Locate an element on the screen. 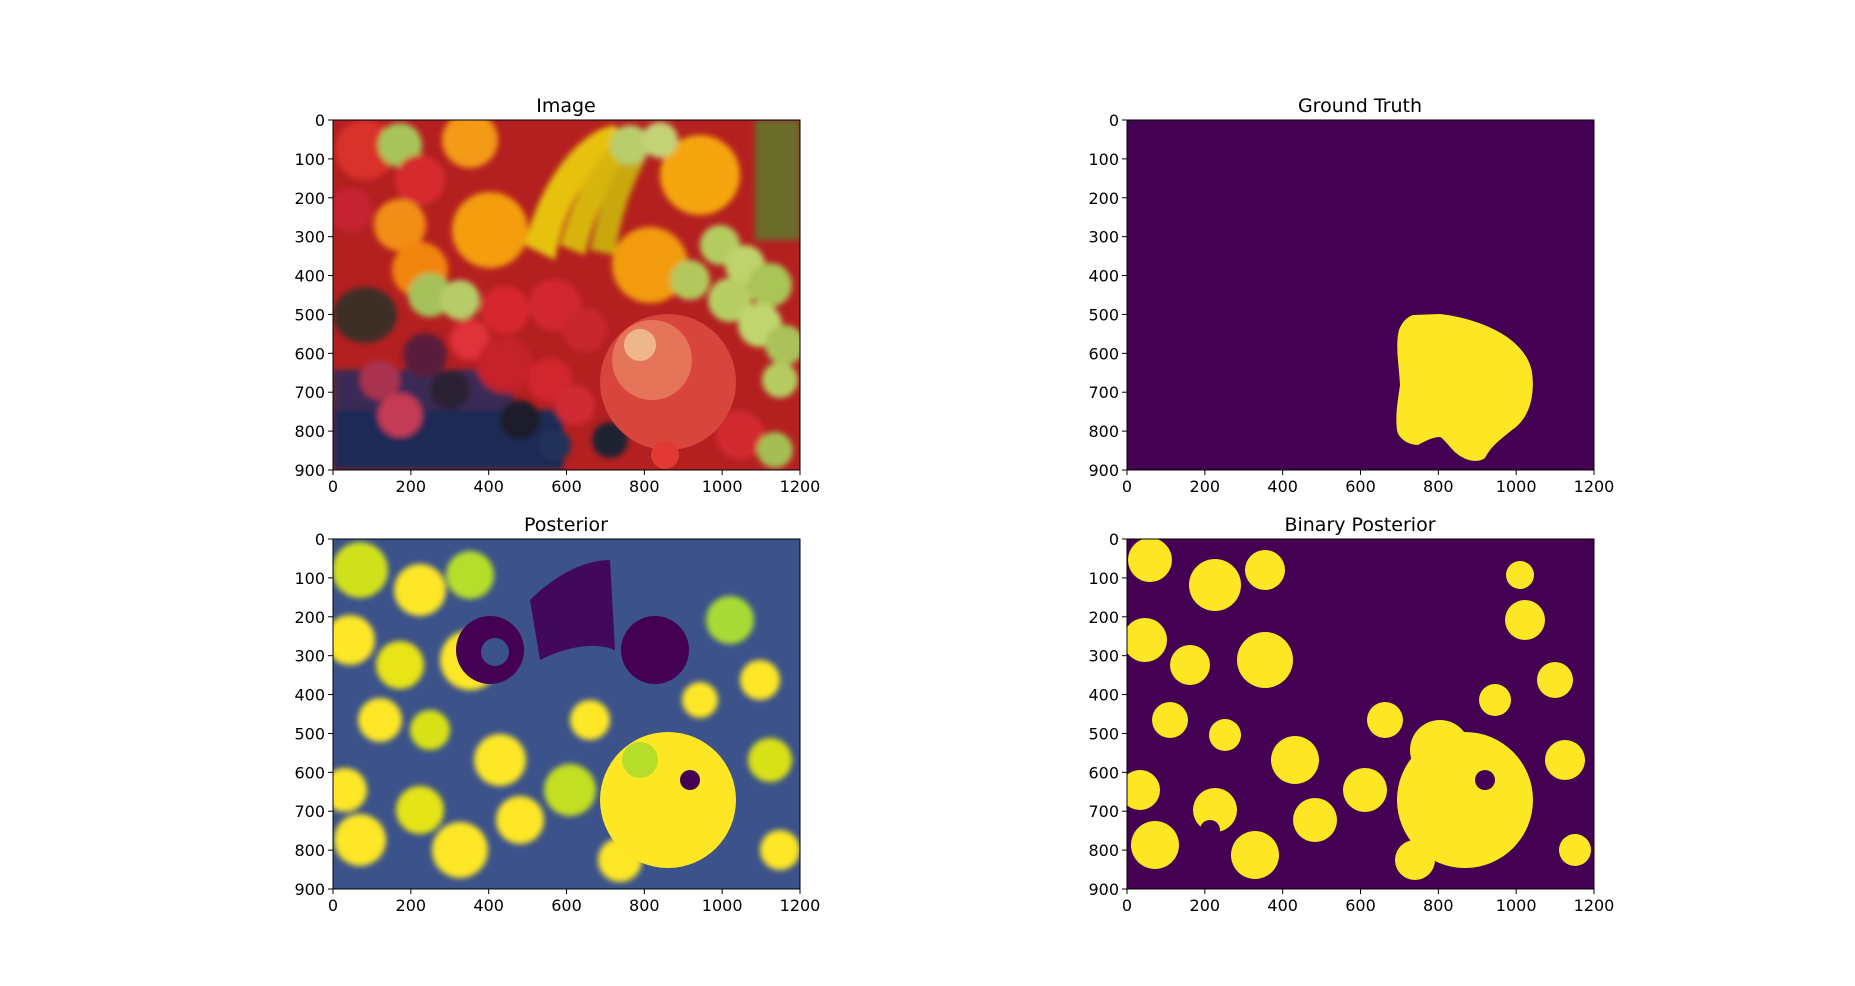  binary-area is located at coordinates (1360, 714).